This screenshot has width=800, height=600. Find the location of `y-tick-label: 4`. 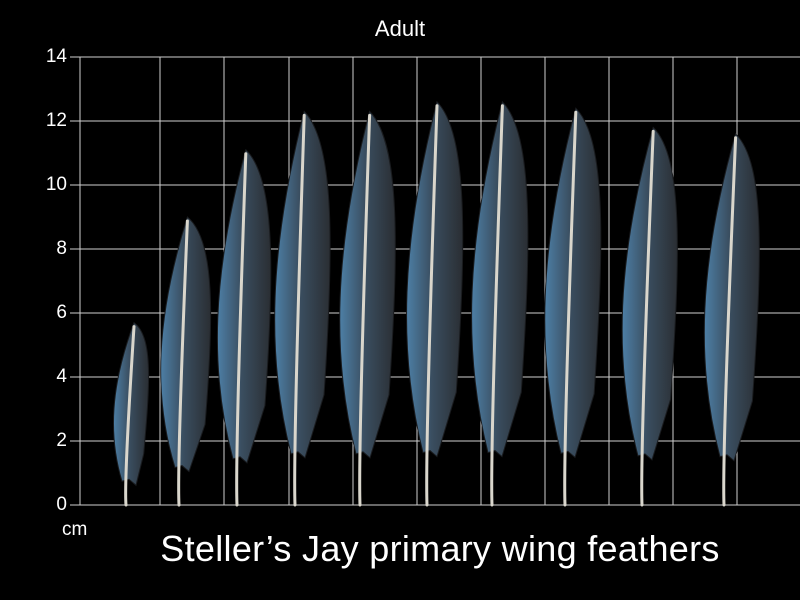

y-tick-label: 4 is located at coordinates (61, 376).